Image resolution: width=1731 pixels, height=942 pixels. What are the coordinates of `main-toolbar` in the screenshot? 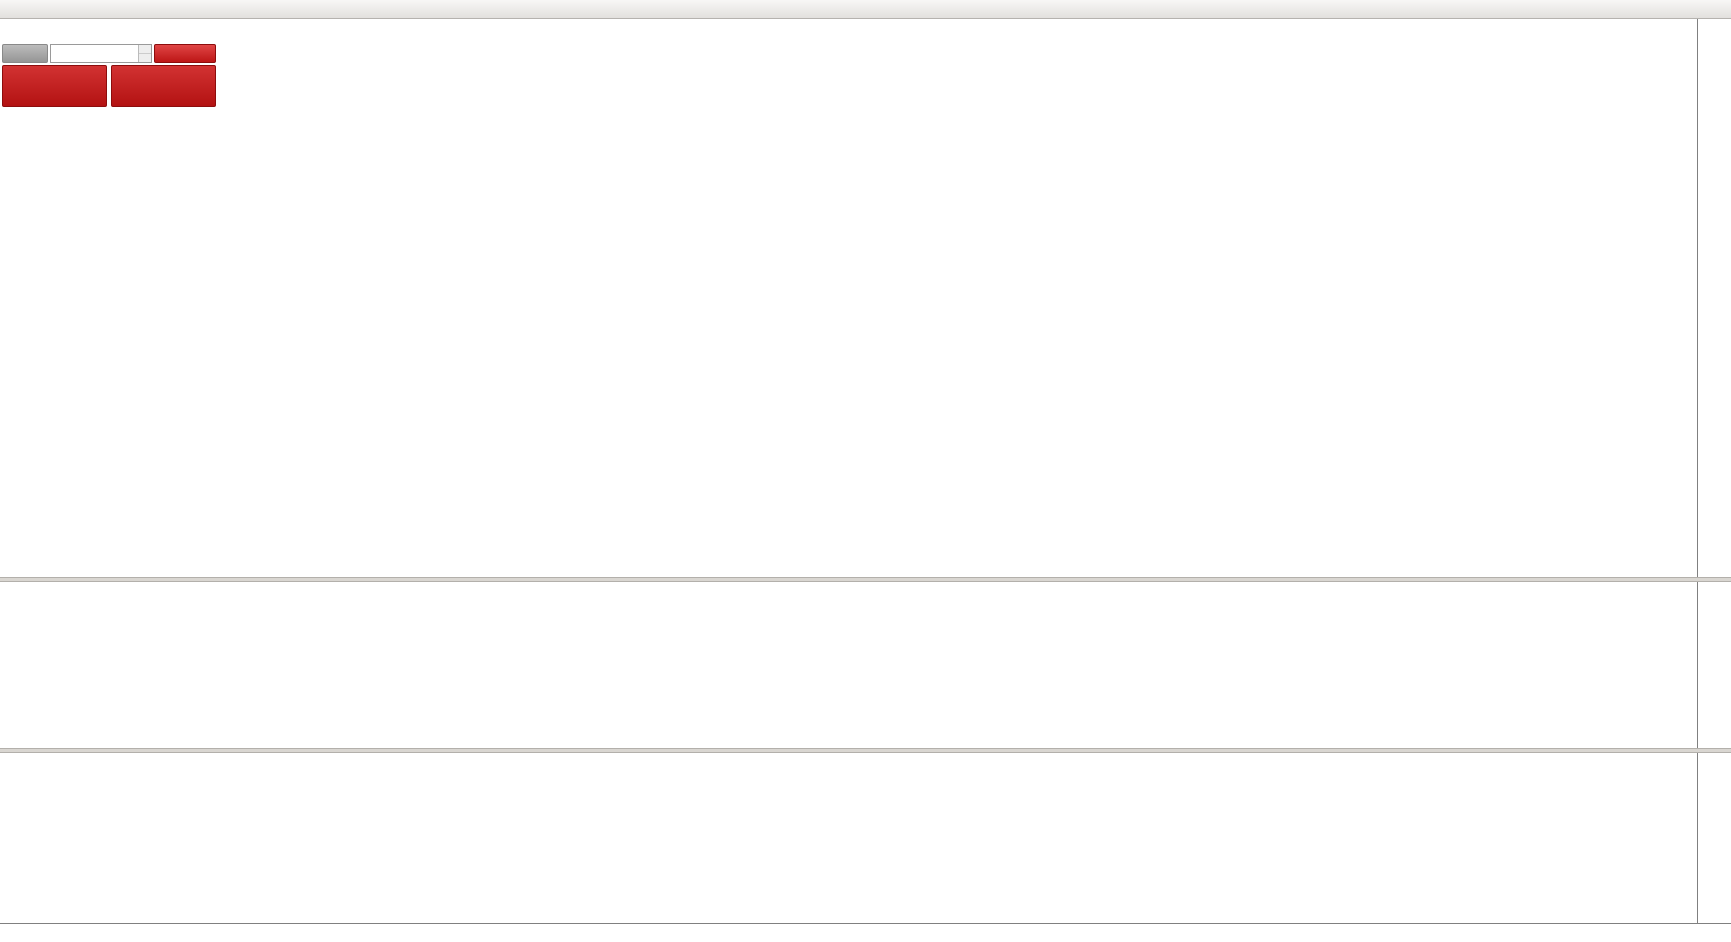 It's located at (865, 9).